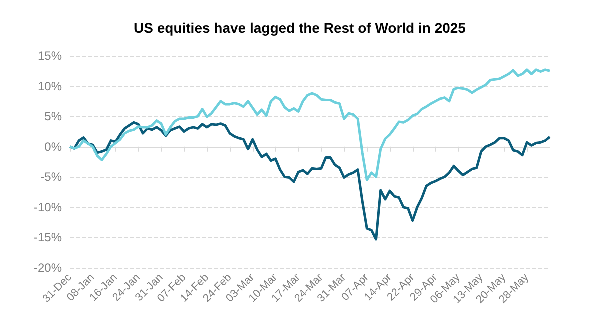 The image size is (600, 331). I want to click on y-tick-label: -15%, so click(48, 237).